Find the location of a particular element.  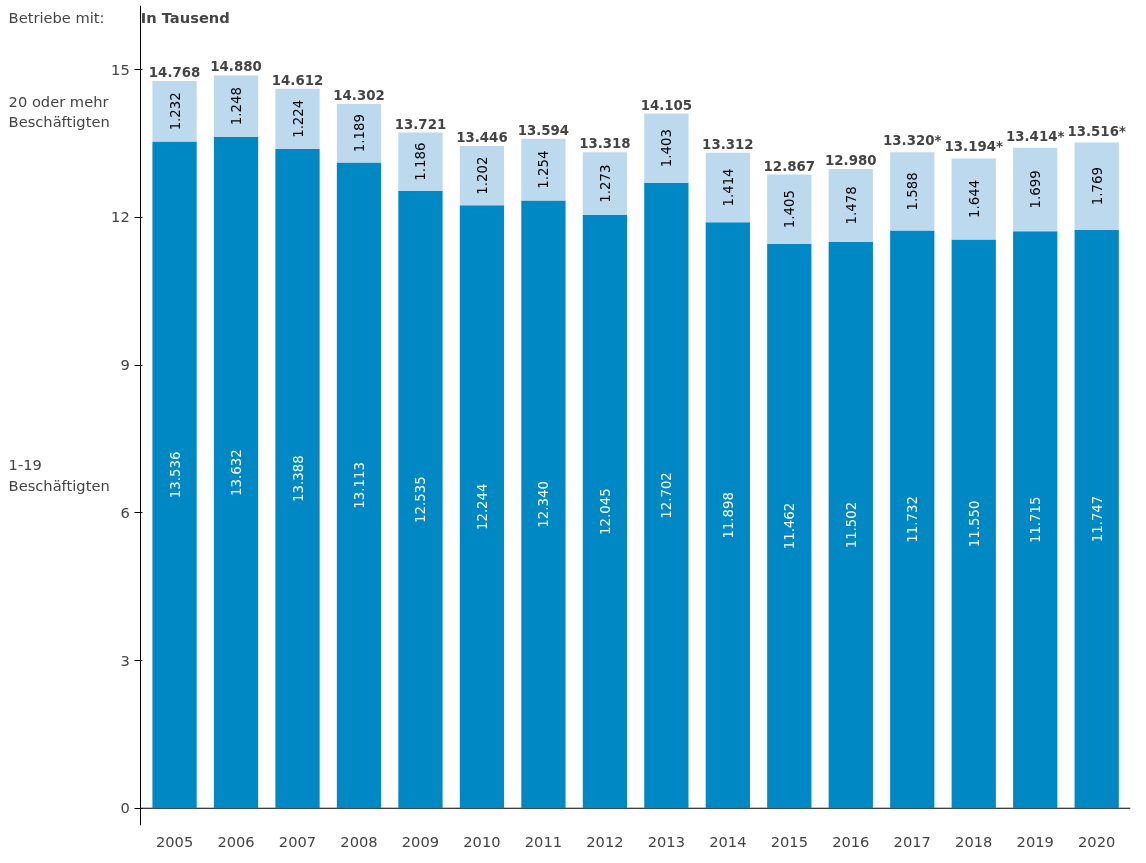

x-tick-label: 2009 is located at coordinates (420, 841).